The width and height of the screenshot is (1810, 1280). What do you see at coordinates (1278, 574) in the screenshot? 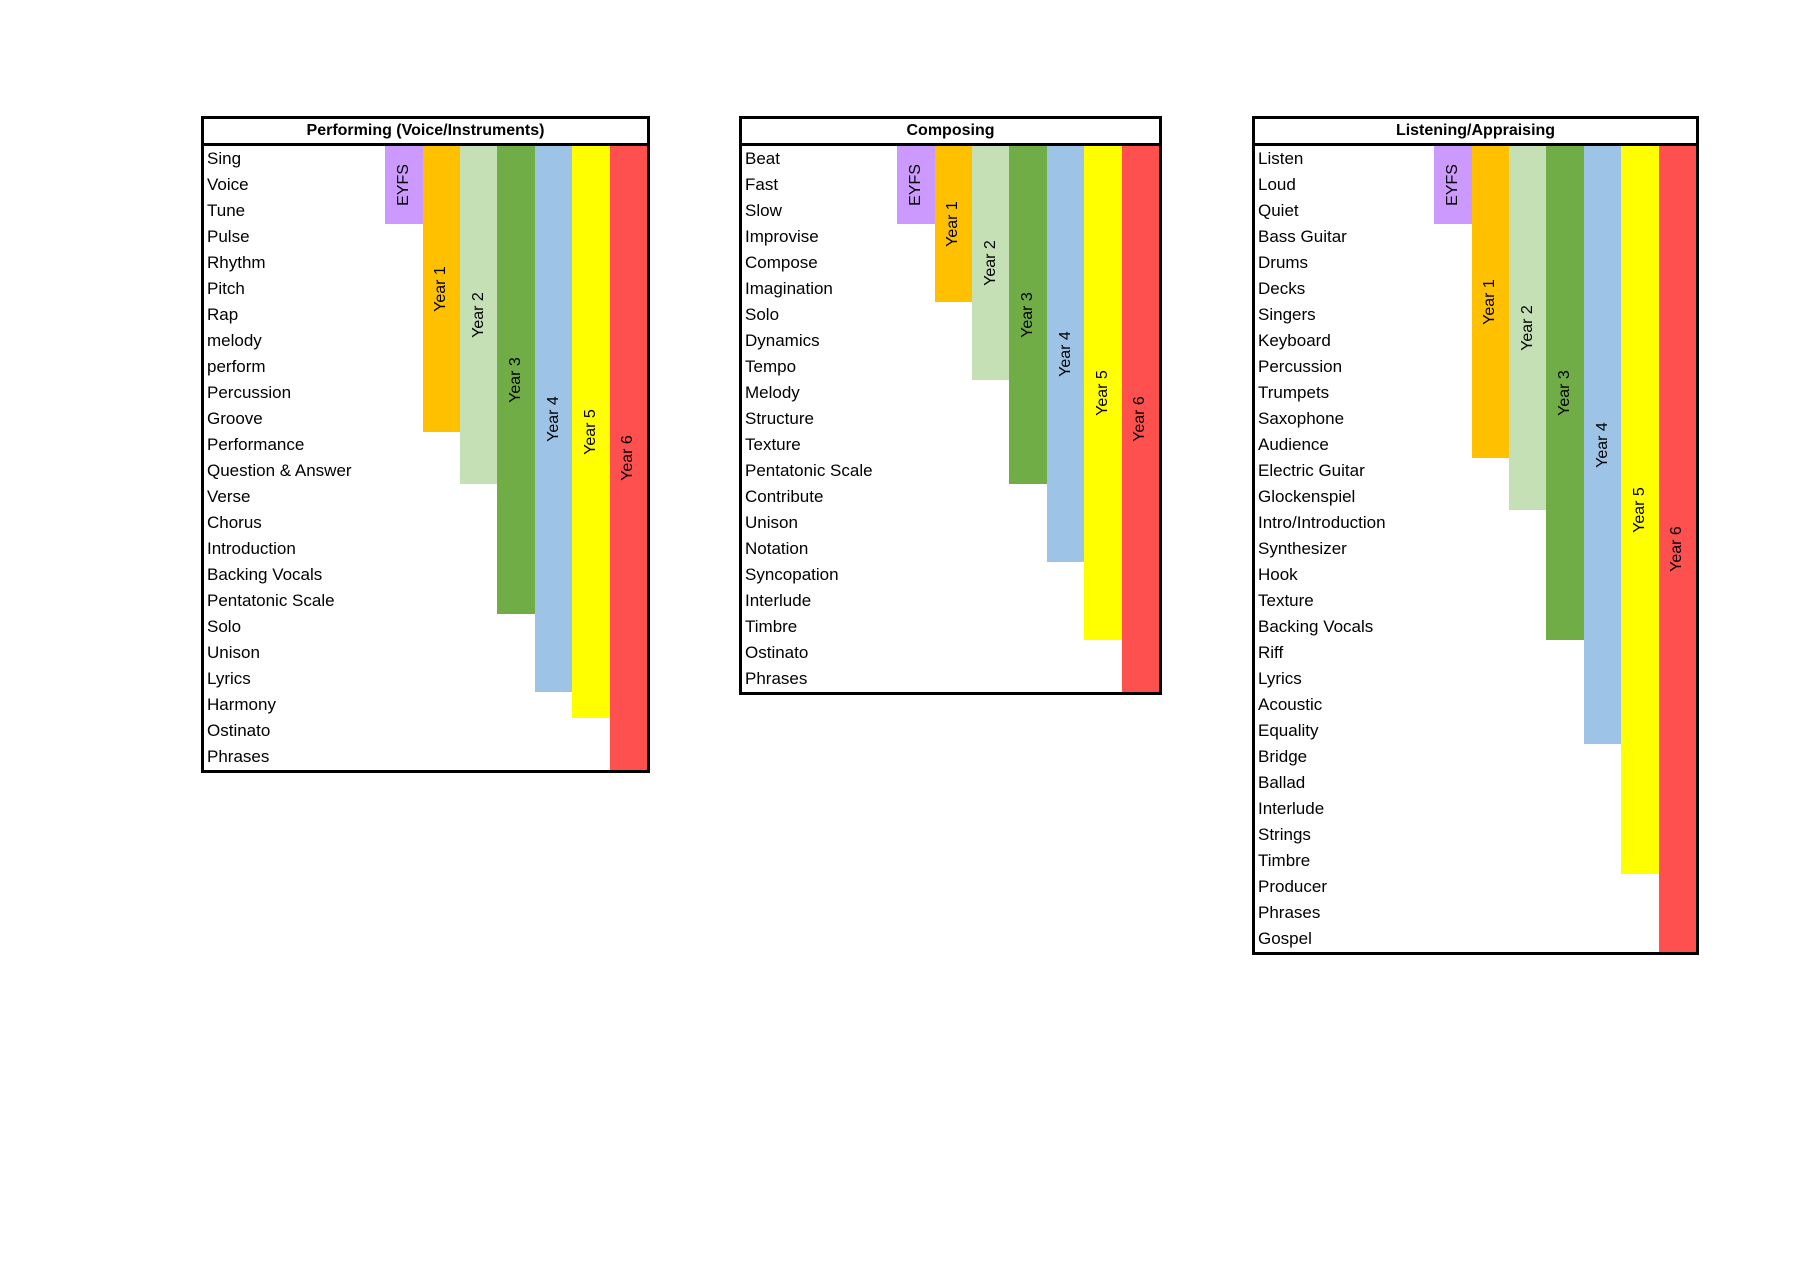
I see `list-item: Hook` at bounding box center [1278, 574].